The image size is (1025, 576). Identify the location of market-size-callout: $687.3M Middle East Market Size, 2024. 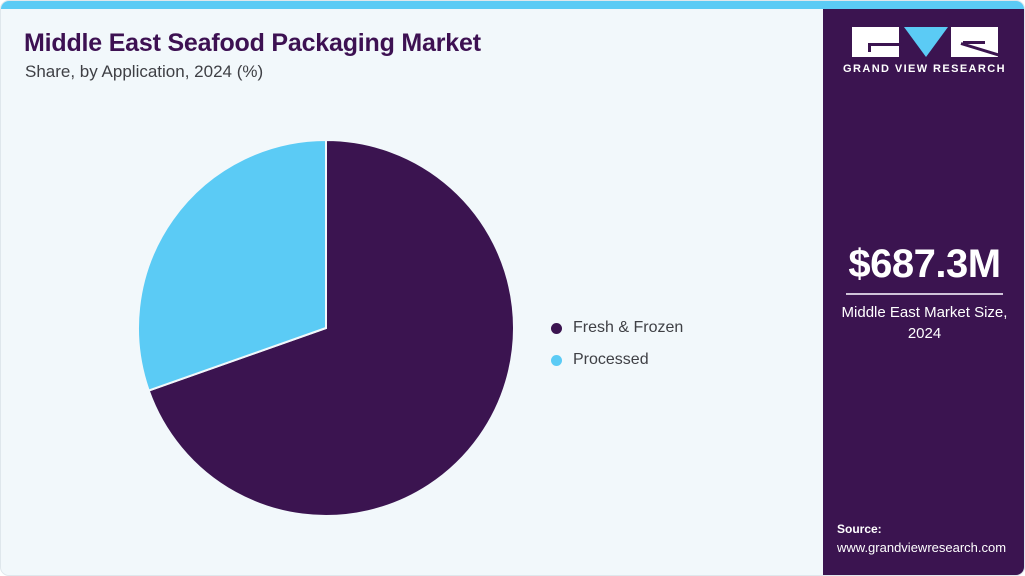
(923, 293).